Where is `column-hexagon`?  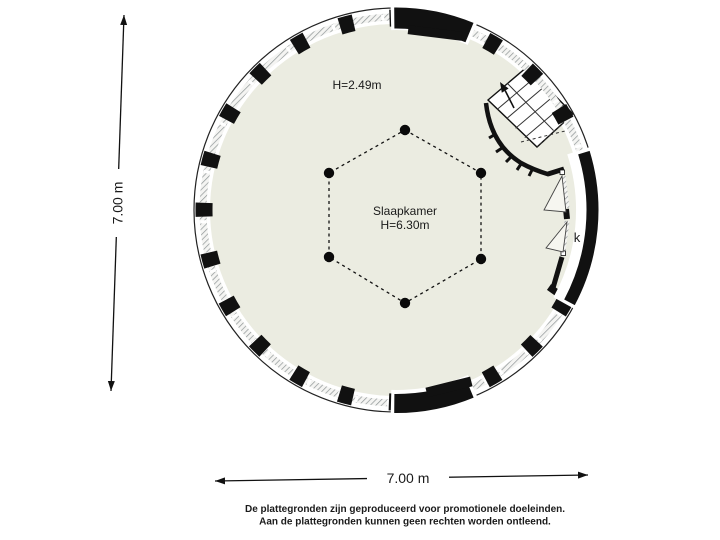 column-hexagon is located at coordinates (405, 216).